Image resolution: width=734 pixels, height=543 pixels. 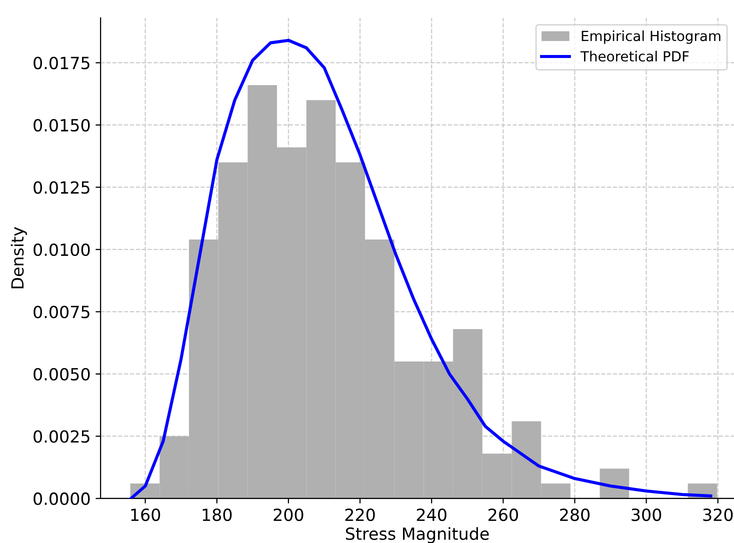 What do you see at coordinates (503, 515) in the screenshot?
I see `x-tick-label: 260` at bounding box center [503, 515].